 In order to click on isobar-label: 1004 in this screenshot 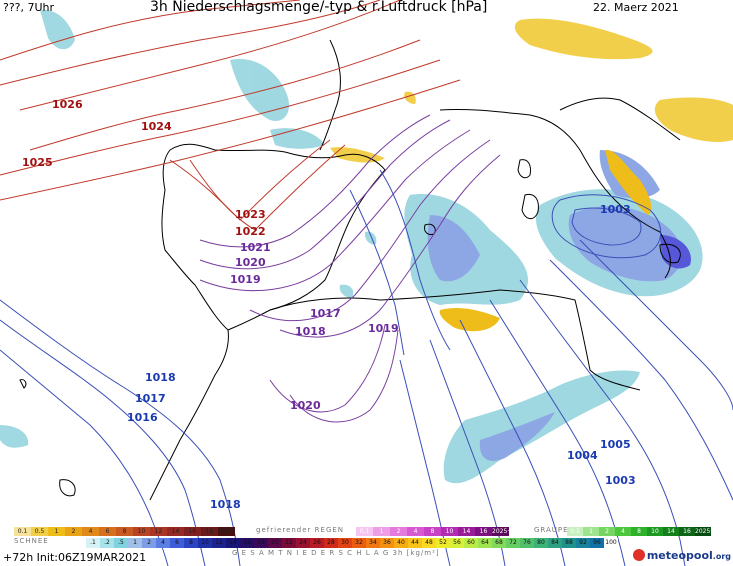, I will do `click(582, 455)`.